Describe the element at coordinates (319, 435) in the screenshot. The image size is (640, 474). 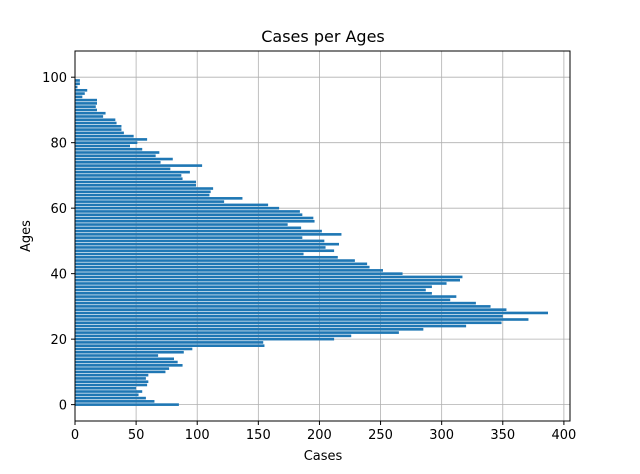
I see `x-tick-label: 200` at that location.